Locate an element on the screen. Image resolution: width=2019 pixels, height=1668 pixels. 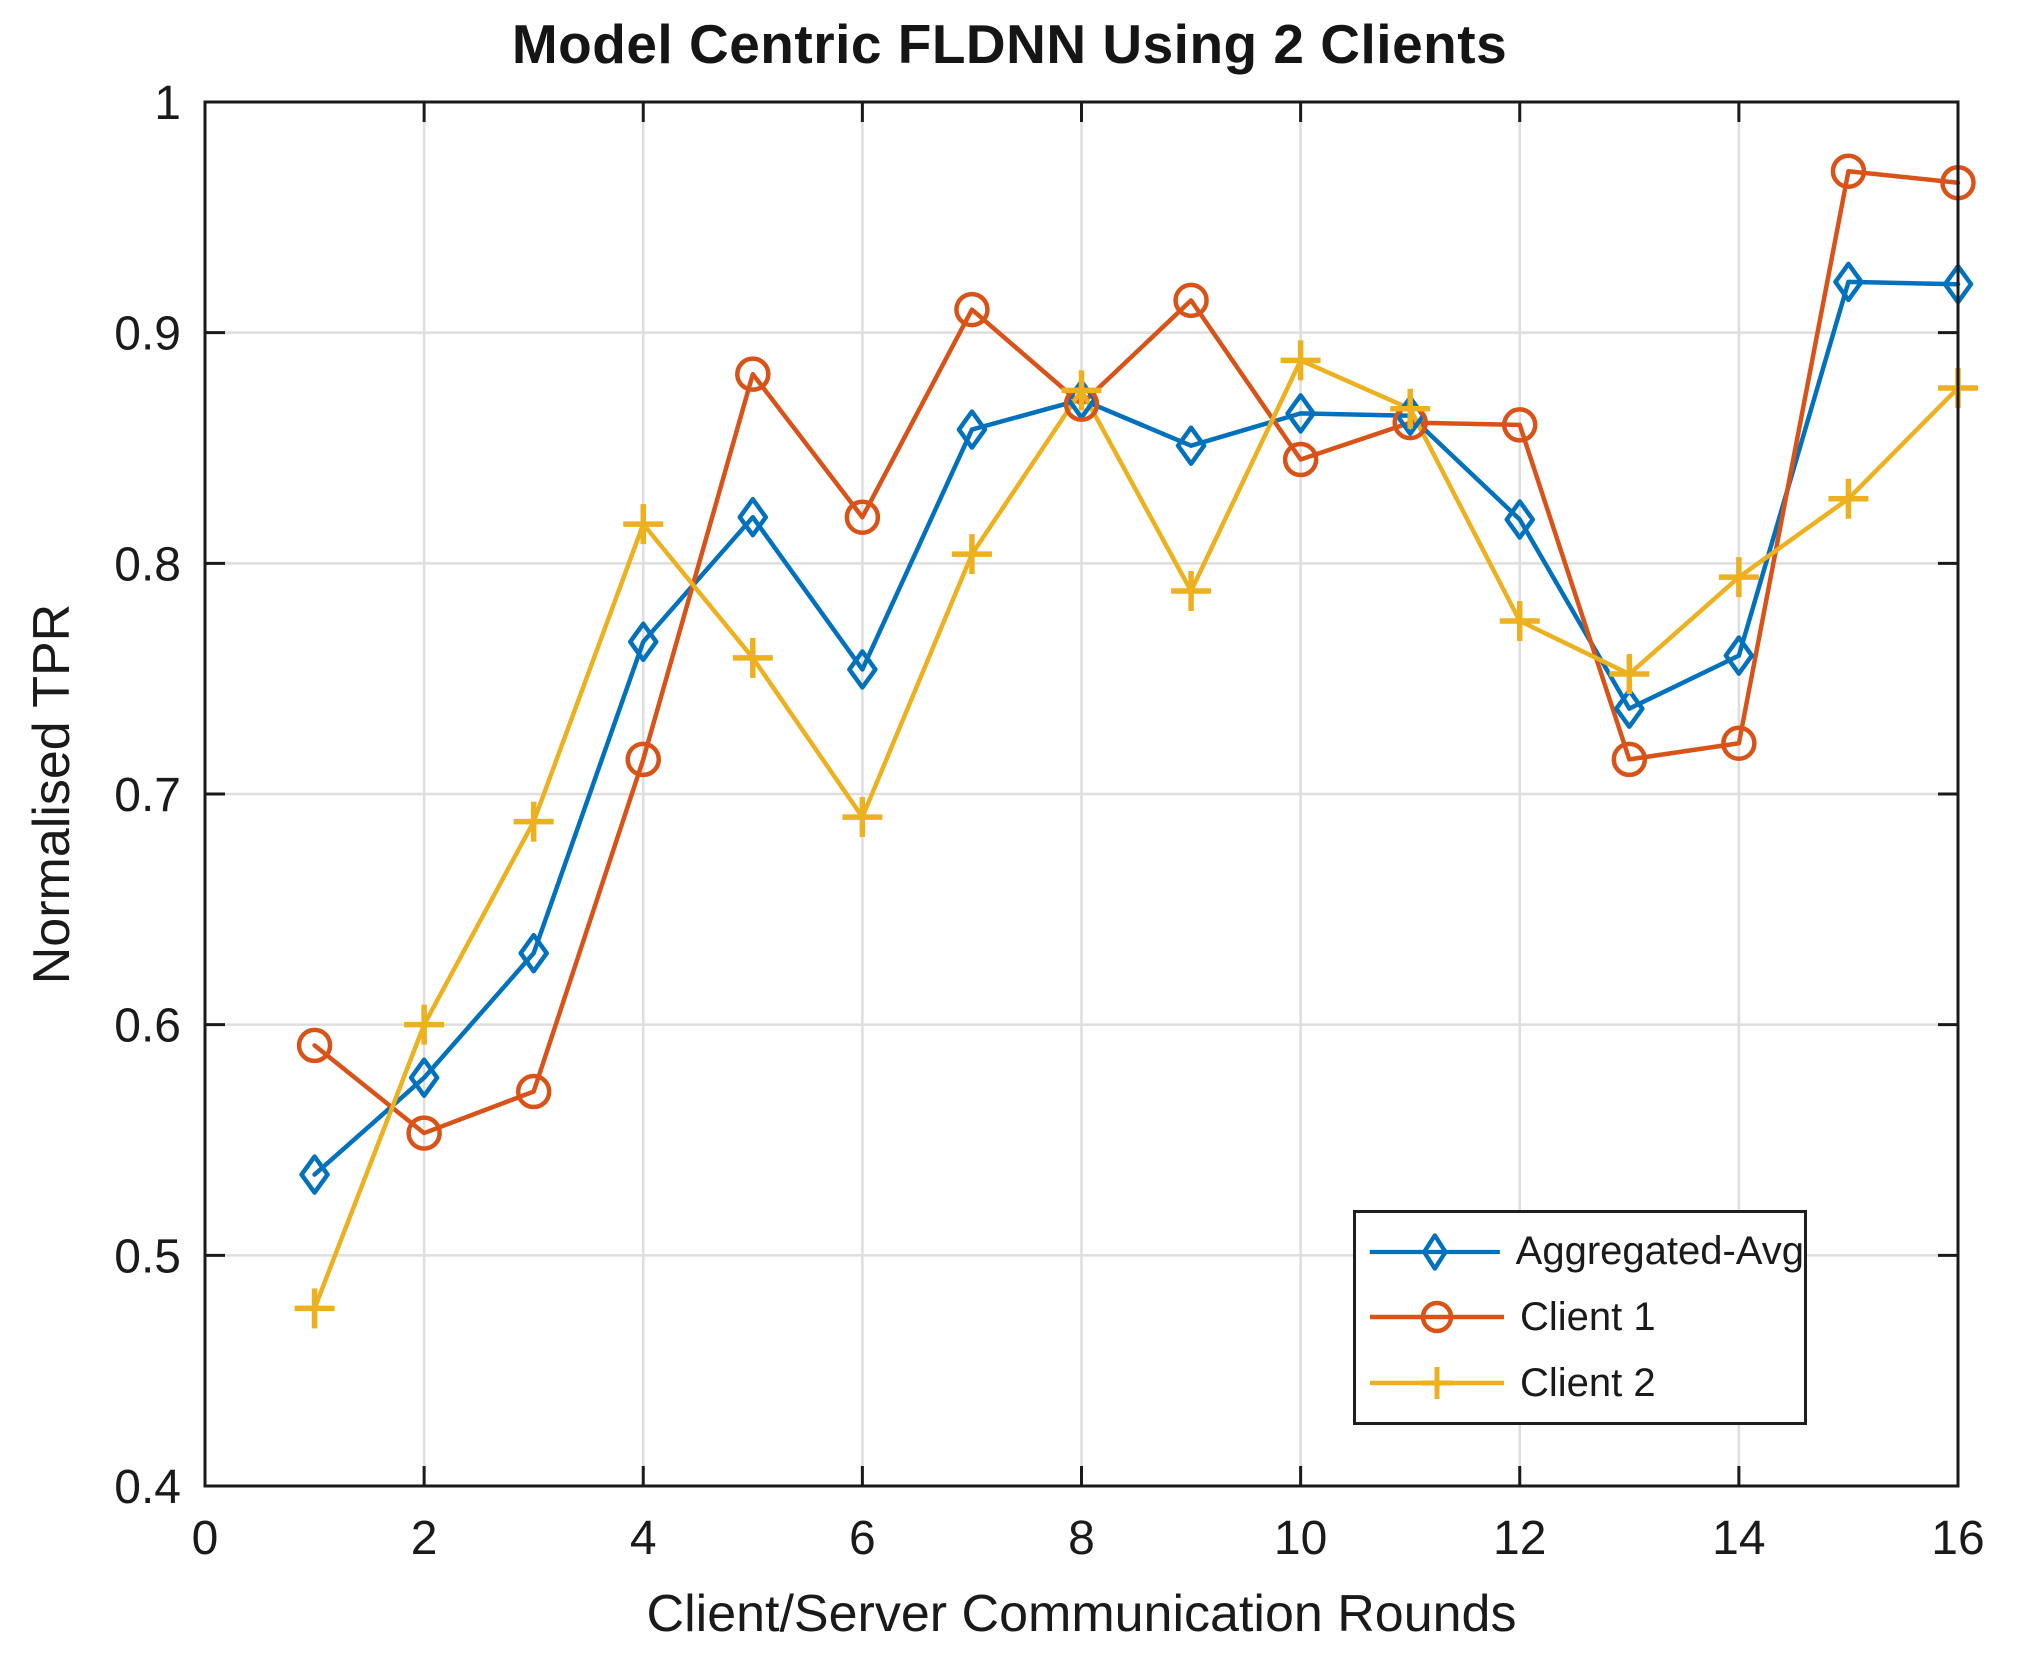
svg-text: 0 is located at coordinates (205, 1538).